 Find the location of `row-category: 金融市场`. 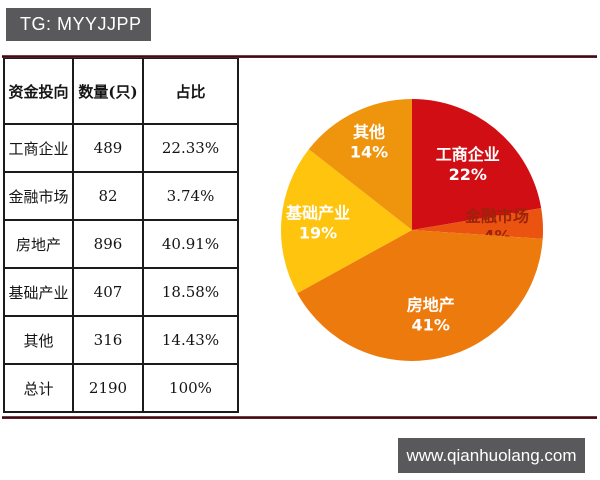

row-category: 金融市场 is located at coordinates (38, 196).